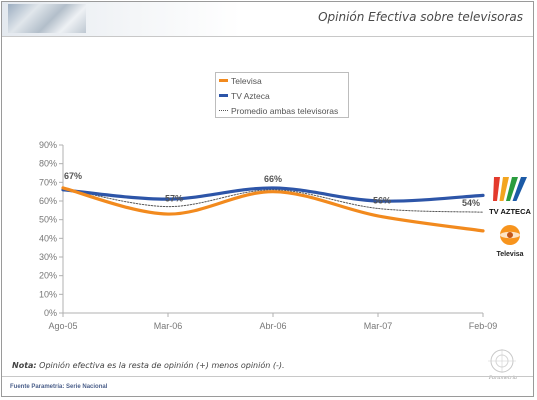  What do you see at coordinates (267, 376) in the screenshot?
I see `footer-divider` at bounding box center [267, 376].